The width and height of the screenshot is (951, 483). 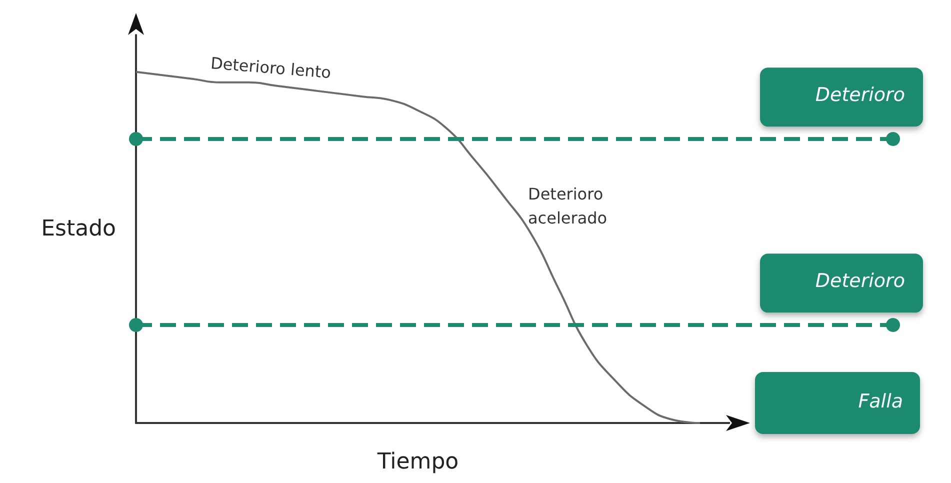 I want to click on y-axis-title: Estado, so click(x=78, y=229).